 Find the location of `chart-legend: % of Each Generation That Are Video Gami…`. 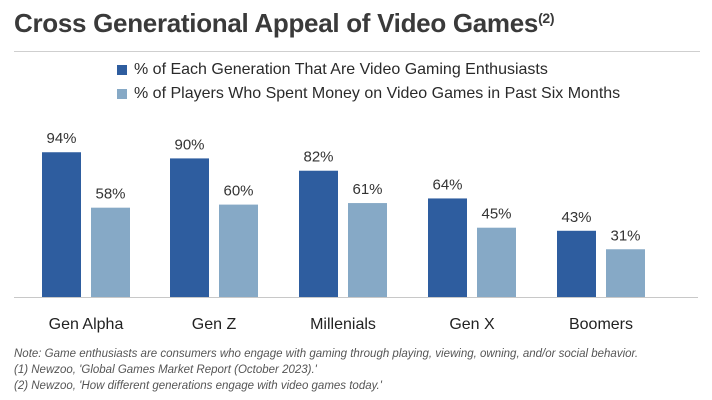

chart-legend: % of Each Generation That Are Video Gami… is located at coordinates (368, 82).